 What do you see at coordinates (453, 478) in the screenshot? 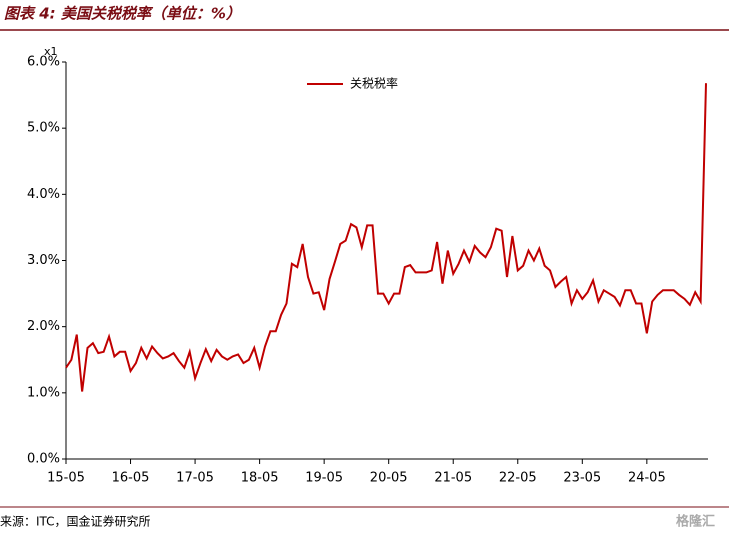
I see `x-tick-label: 21-05` at bounding box center [453, 478].